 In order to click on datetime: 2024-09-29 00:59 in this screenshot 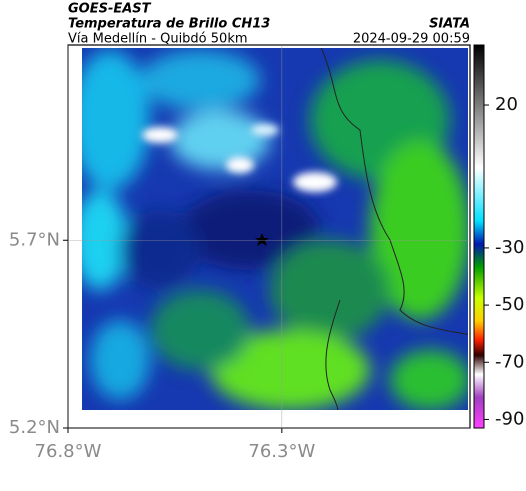, I will do `click(411, 39)`.